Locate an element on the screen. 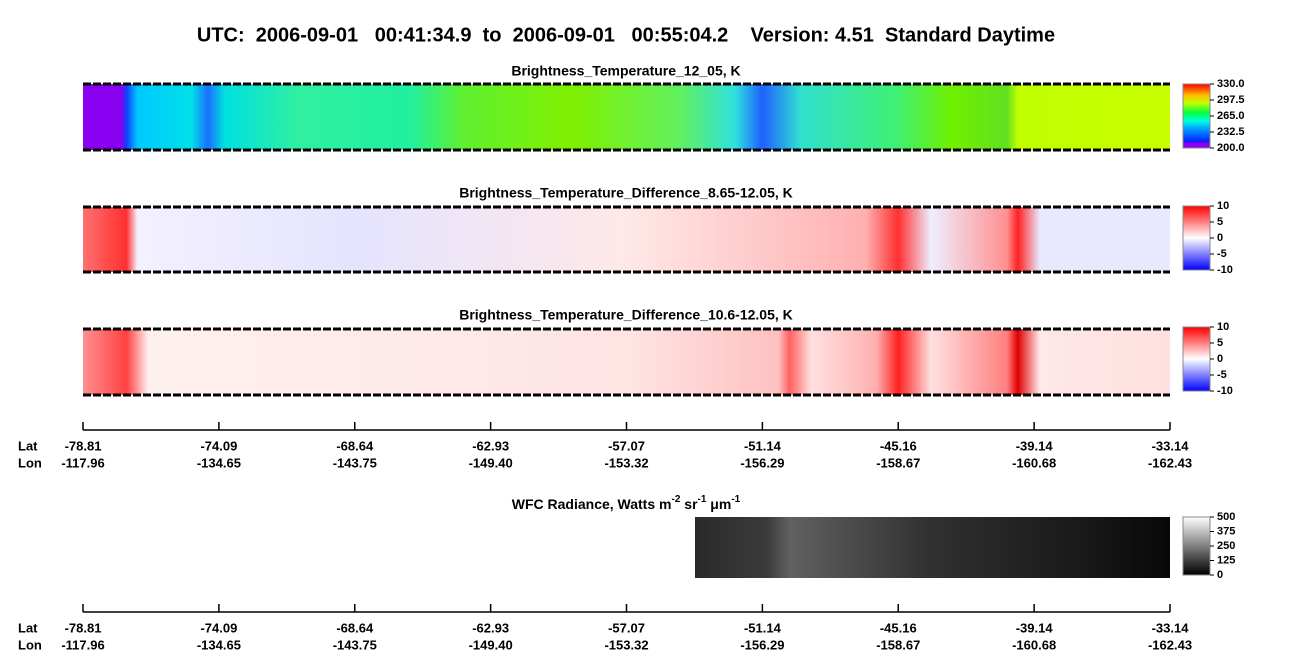 This screenshot has width=1300, height=667. superscript: -2 is located at coordinates (675, 499).